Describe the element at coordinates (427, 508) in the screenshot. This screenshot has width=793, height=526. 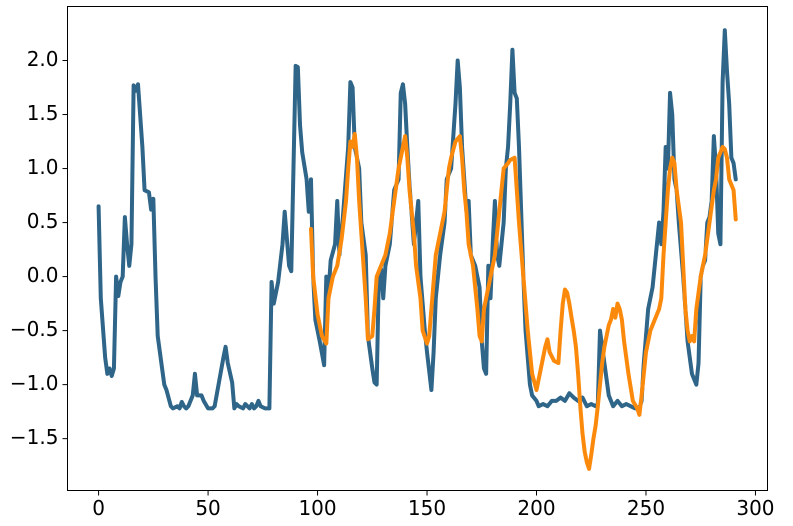
I see `x-tick-label: 150` at that location.